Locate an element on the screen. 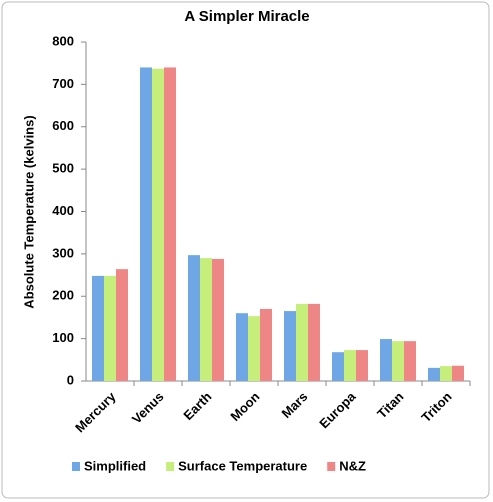  y-tick-label: 200 is located at coordinates (63, 295).